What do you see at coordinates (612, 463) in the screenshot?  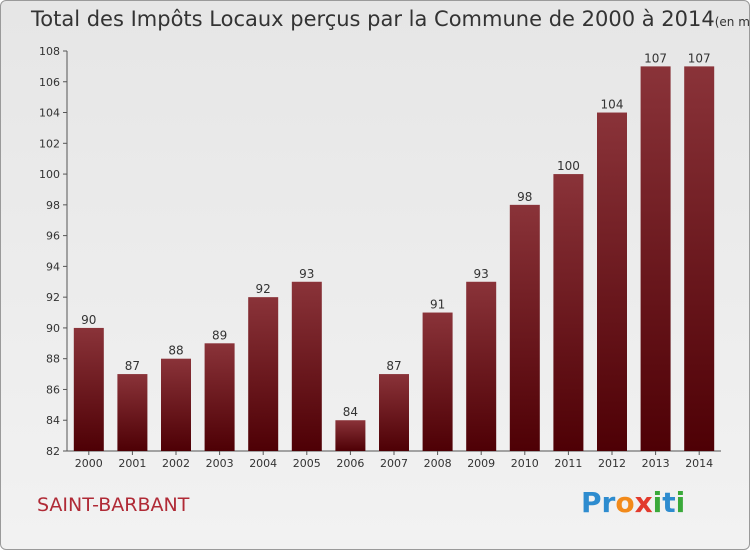 I see `x-tick-label: 2012` at bounding box center [612, 463].